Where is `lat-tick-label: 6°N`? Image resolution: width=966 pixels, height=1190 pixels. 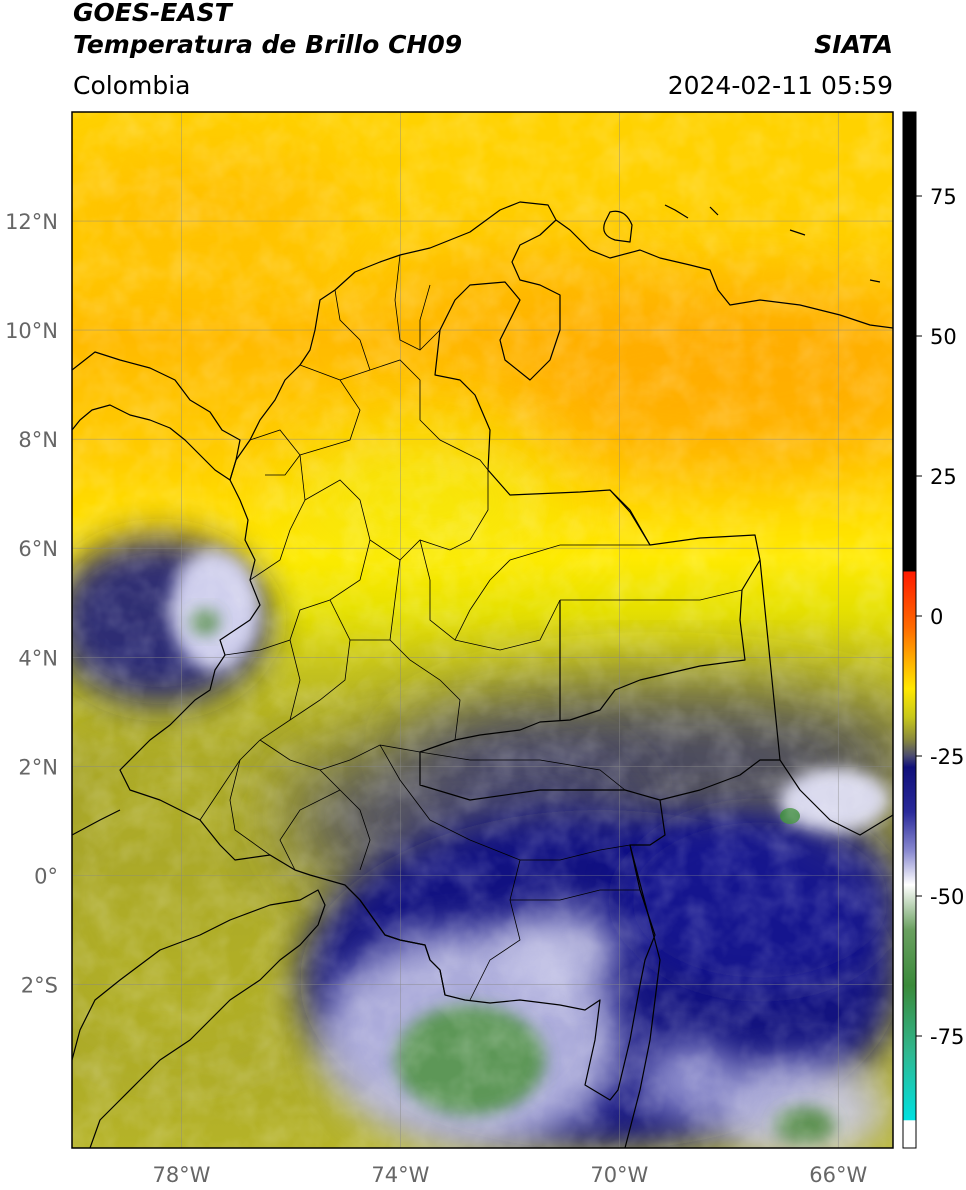 lat-tick-label: 6°N is located at coordinates (38, 549).